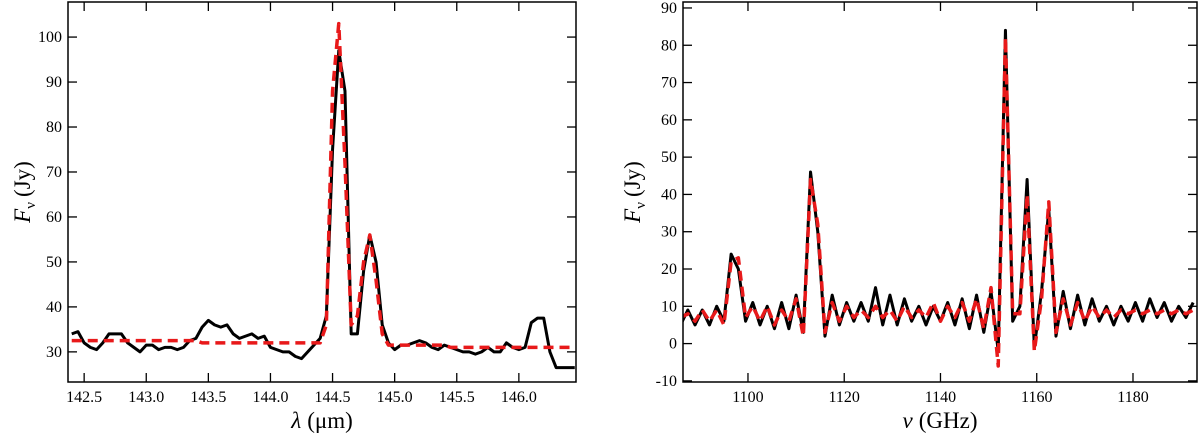 The height and width of the screenshot is (436, 1200). I want to click on x-tick-label: 142.5, so click(84, 397).